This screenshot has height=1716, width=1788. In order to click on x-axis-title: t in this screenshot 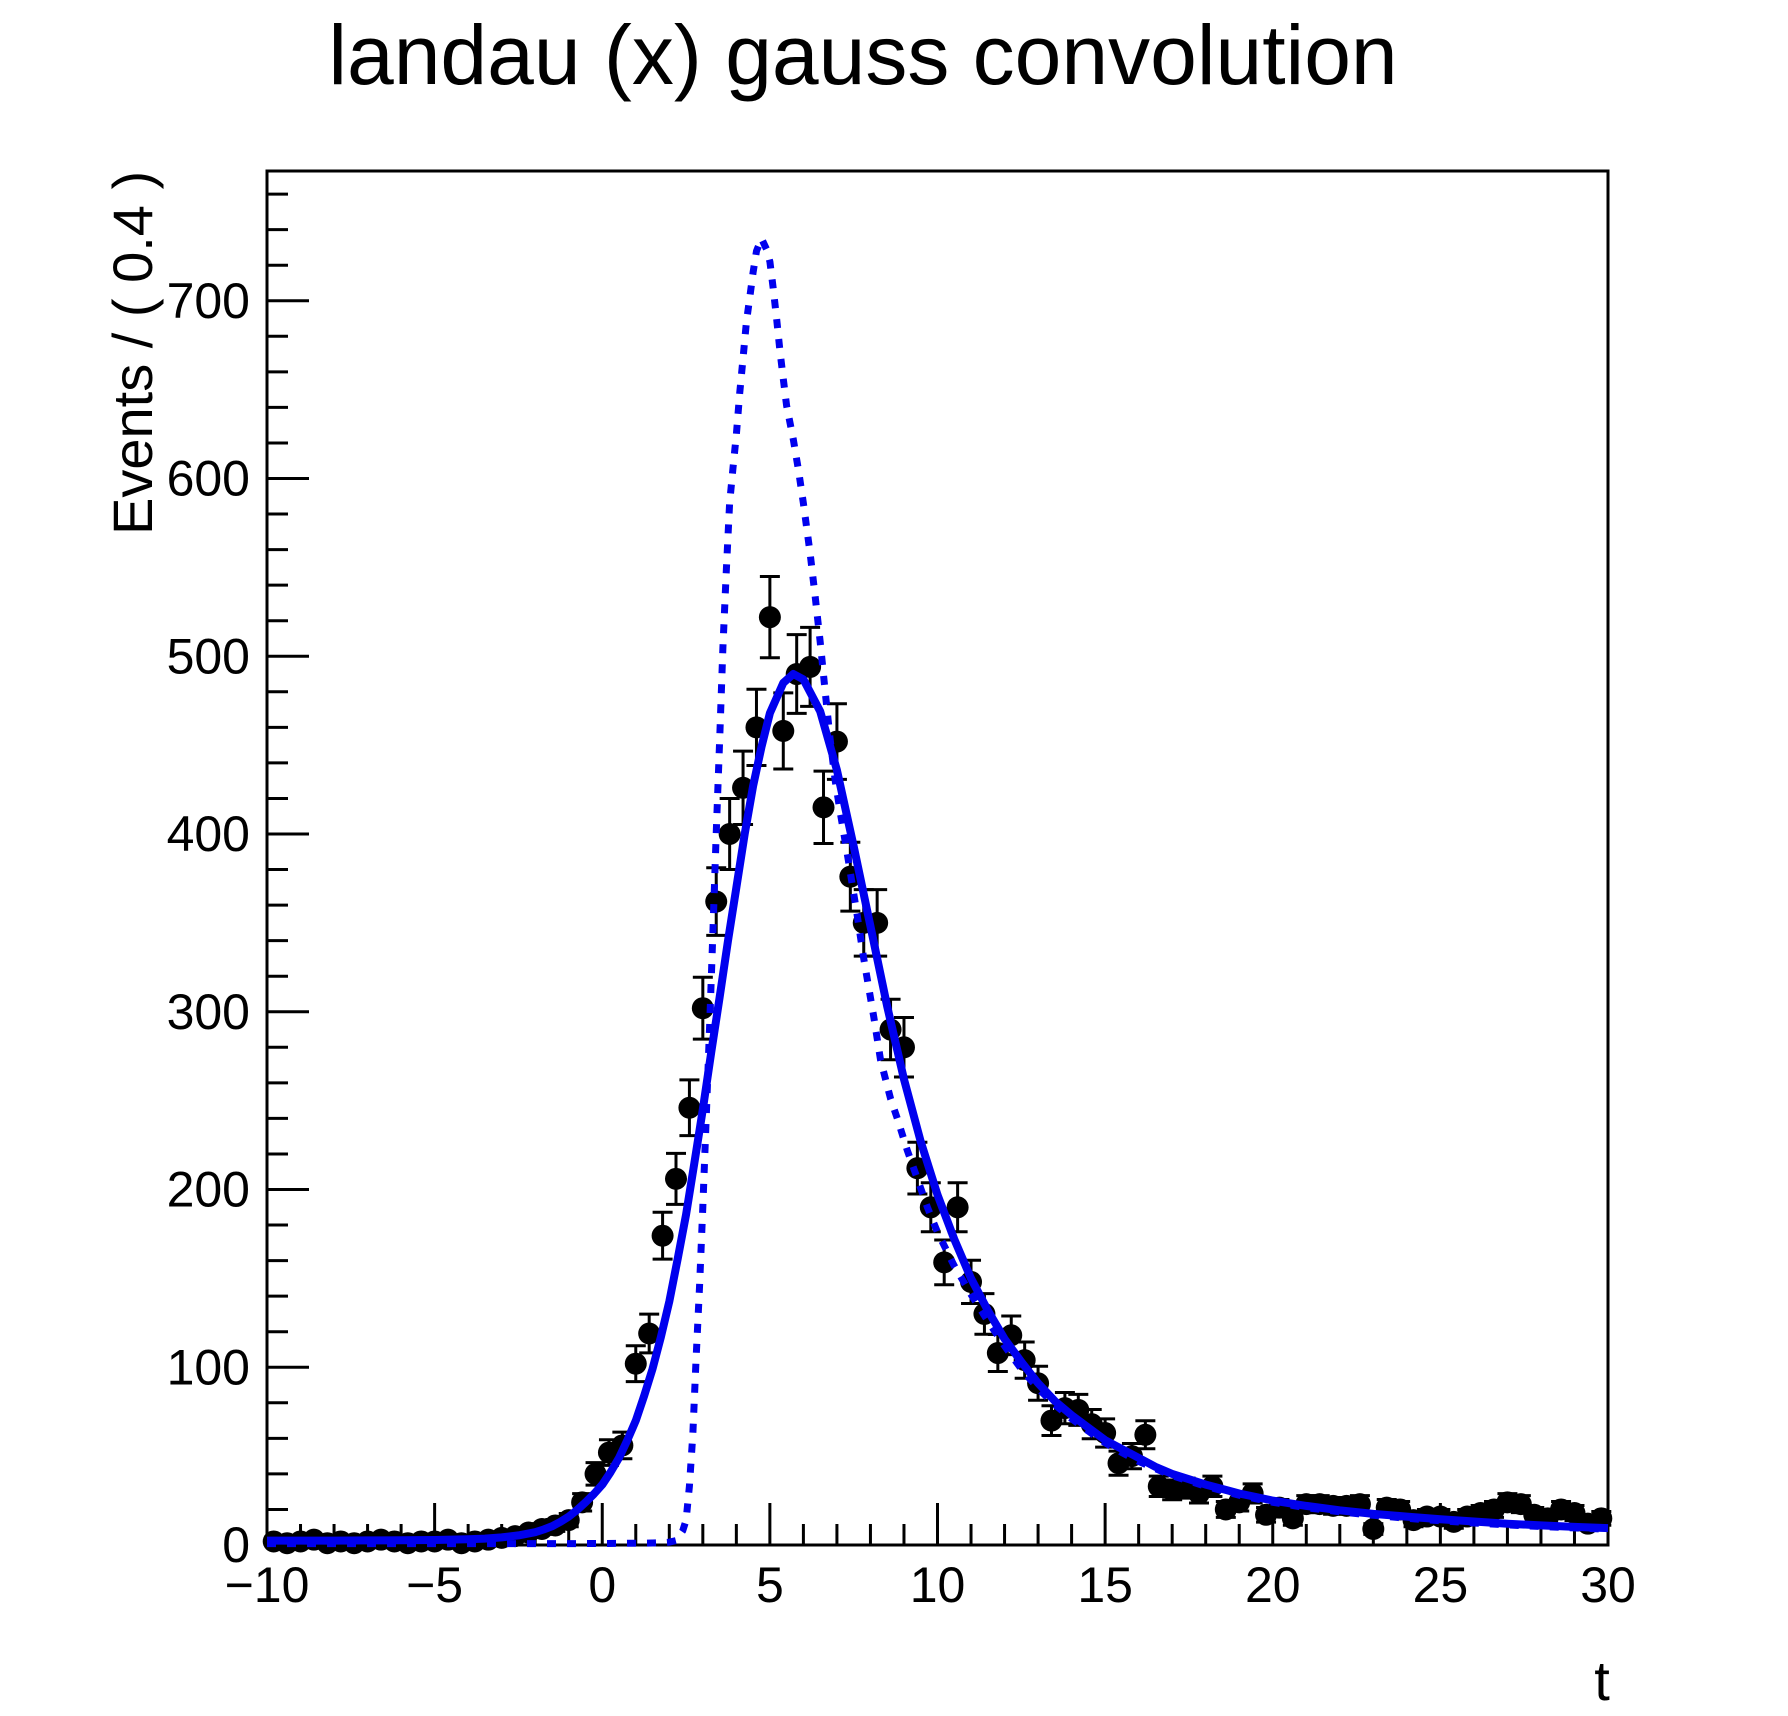, I will do `click(1602, 1680)`.